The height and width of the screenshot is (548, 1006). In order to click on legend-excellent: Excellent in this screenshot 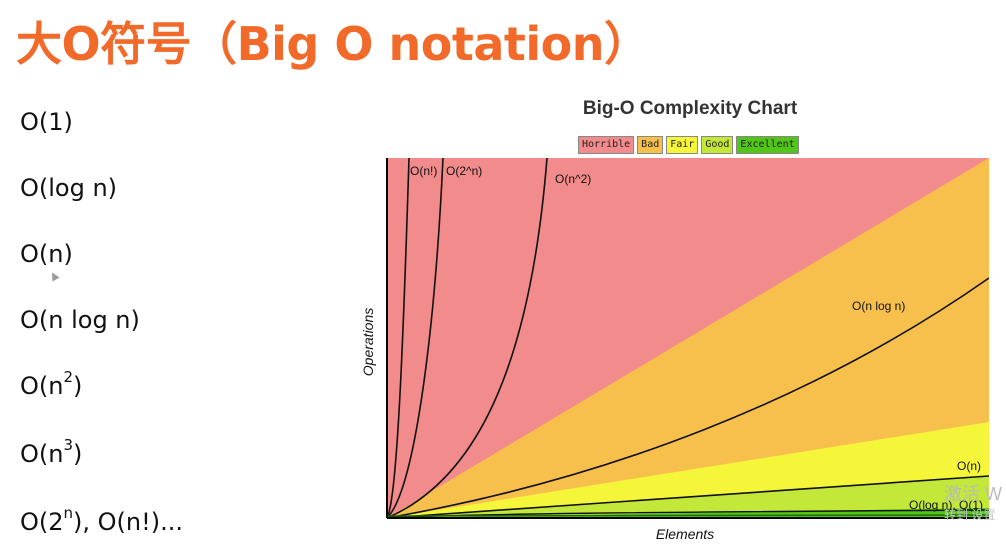, I will do `click(767, 145)`.